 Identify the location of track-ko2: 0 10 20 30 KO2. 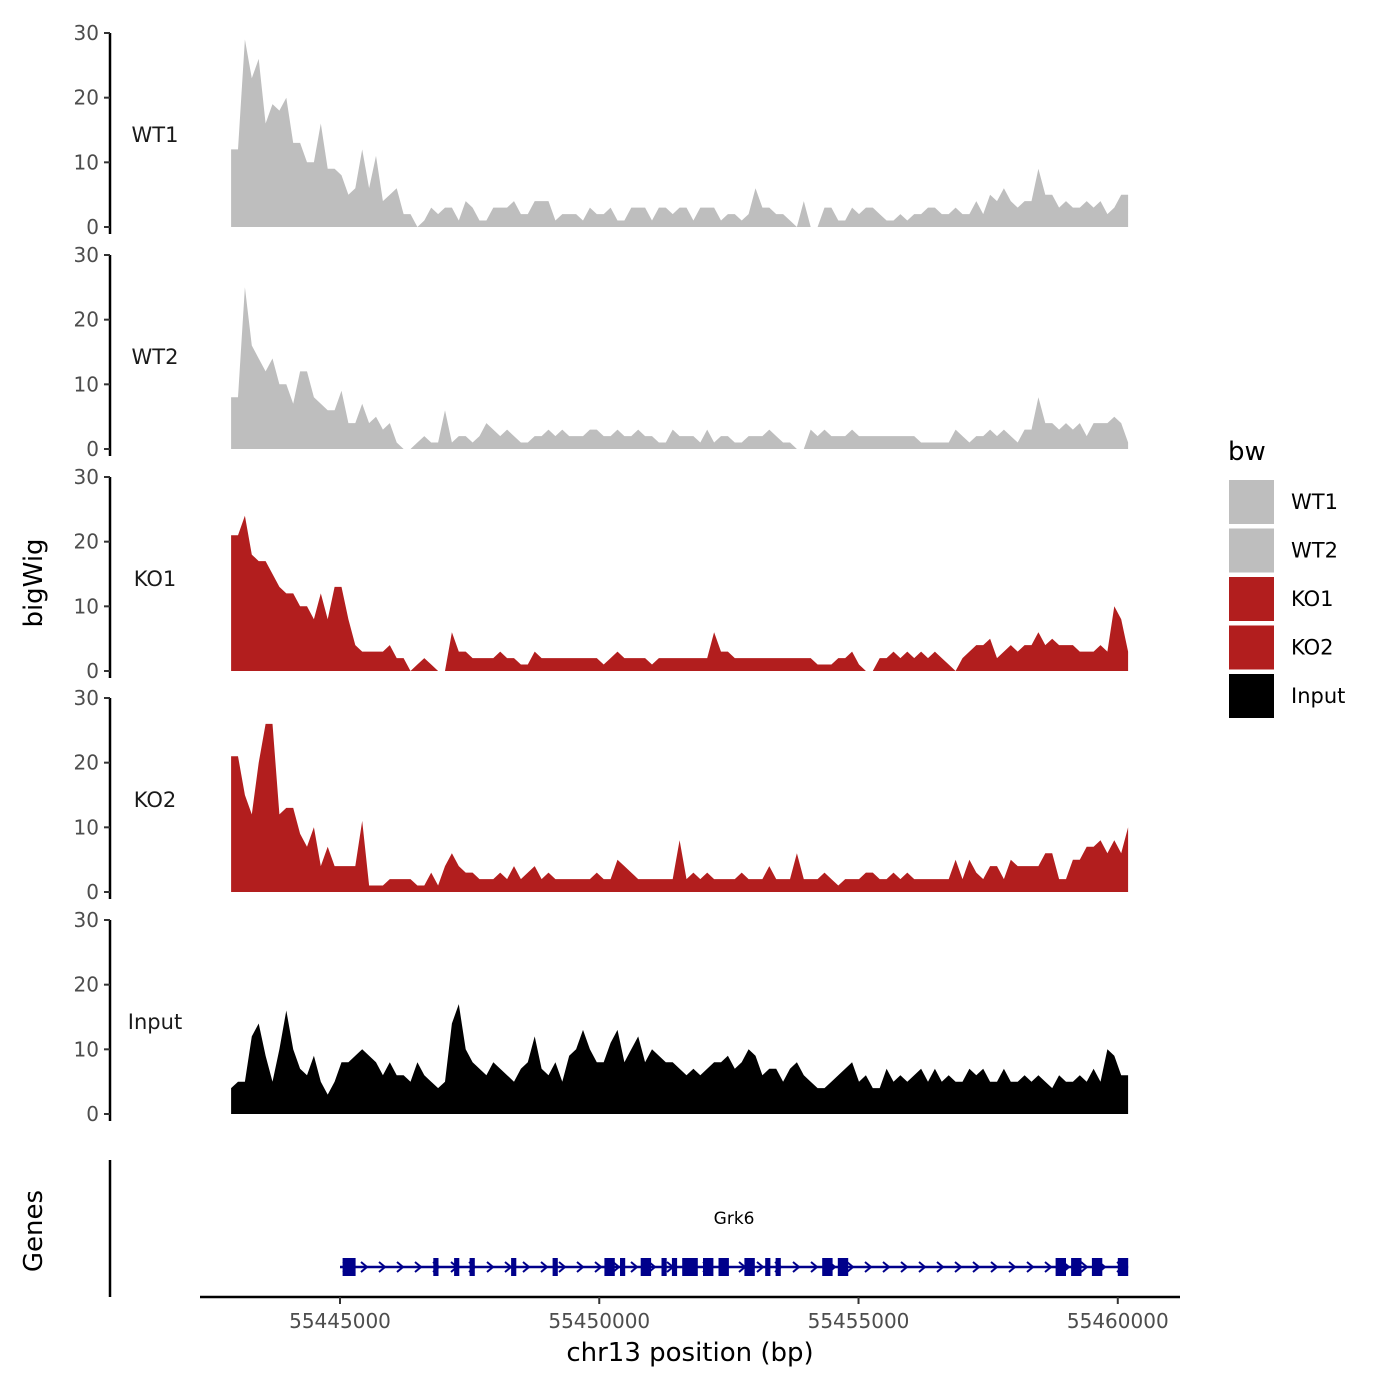
(601, 795).